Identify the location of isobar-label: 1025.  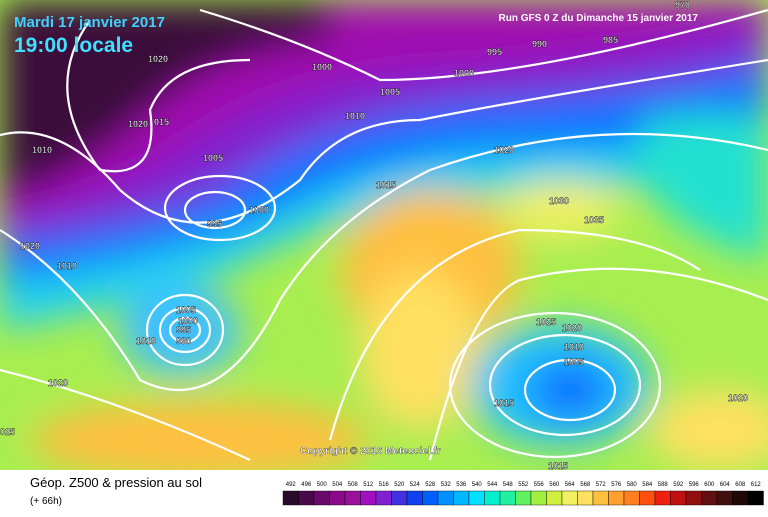
(546, 322).